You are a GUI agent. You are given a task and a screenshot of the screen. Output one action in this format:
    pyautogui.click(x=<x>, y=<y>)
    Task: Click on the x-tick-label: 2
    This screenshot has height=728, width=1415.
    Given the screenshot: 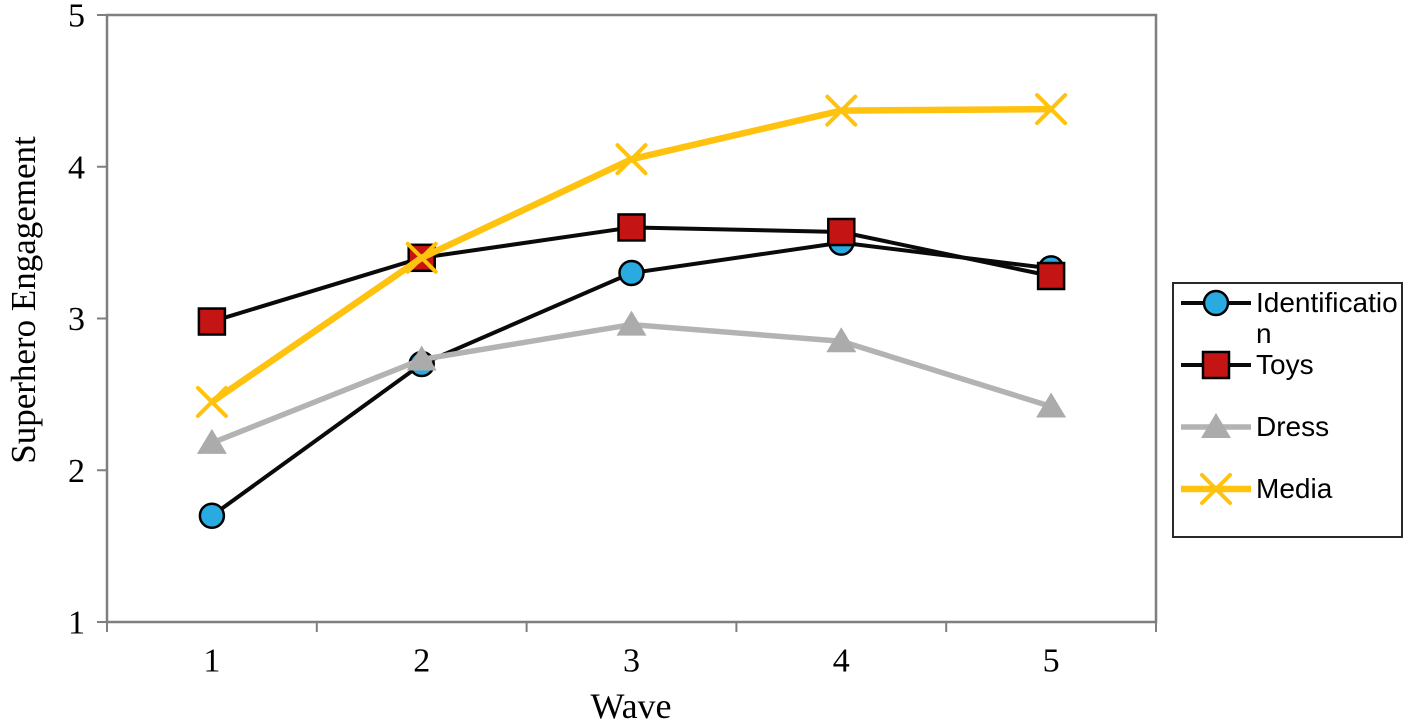 What is the action you would take?
    pyautogui.click(x=421, y=661)
    